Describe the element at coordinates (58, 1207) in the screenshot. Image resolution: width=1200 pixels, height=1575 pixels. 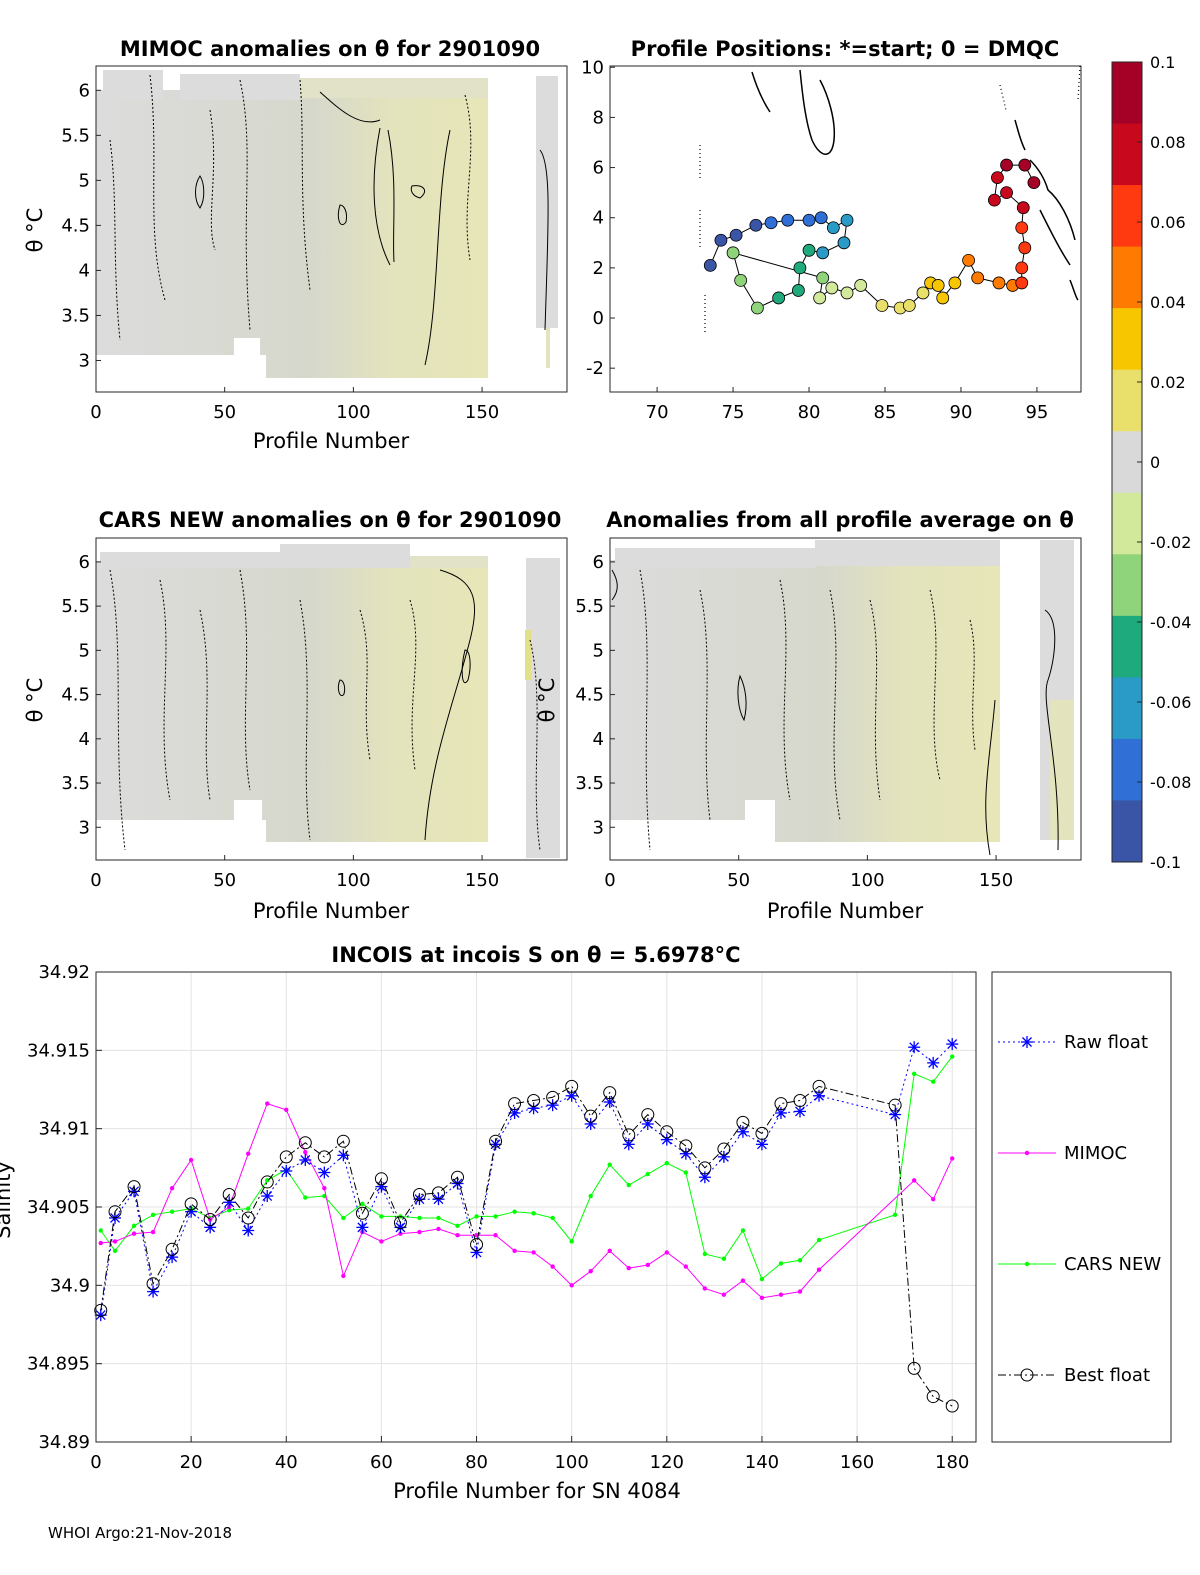
I see `y-tick-label: 34.905` at that location.